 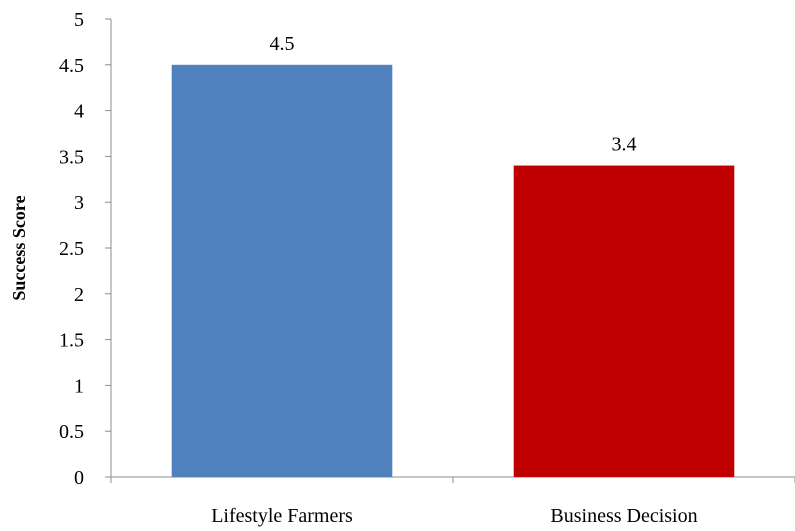 I want to click on category-label: Business Decision, so click(x=623, y=516).